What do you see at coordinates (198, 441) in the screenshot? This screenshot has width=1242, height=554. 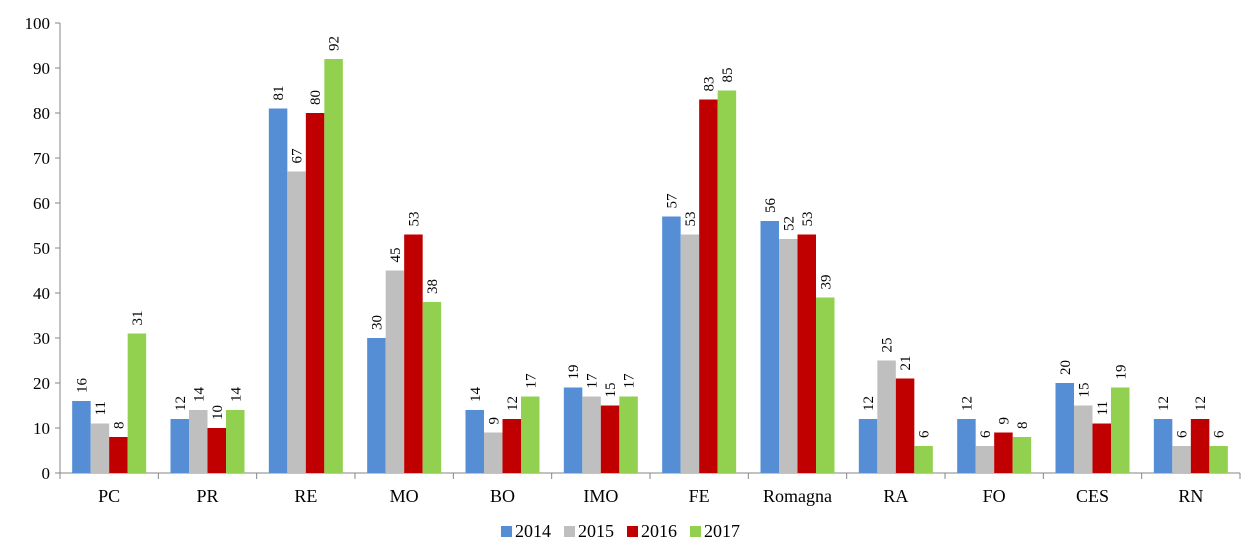 I see `bar-2015-PR` at bounding box center [198, 441].